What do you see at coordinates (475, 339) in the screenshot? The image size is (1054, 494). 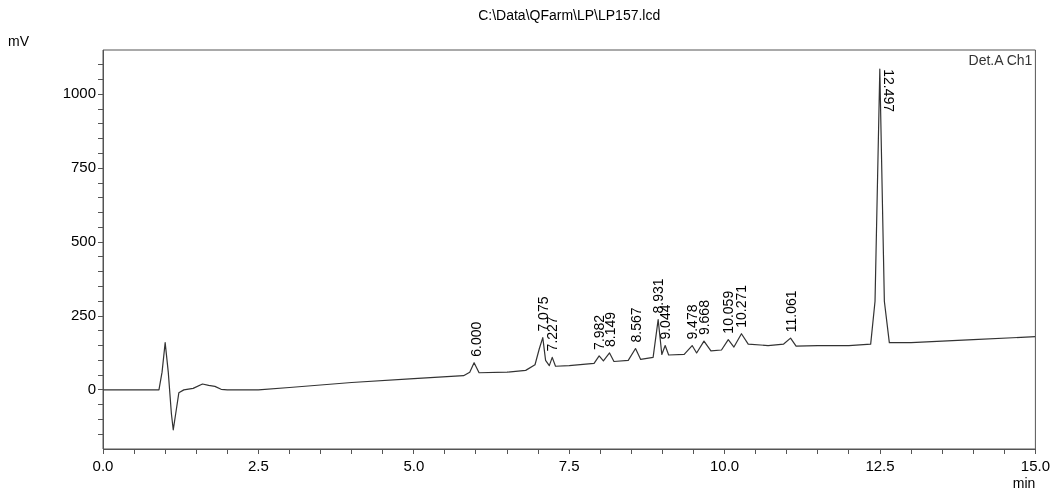 I see `annotation: 6.000` at bounding box center [475, 339].